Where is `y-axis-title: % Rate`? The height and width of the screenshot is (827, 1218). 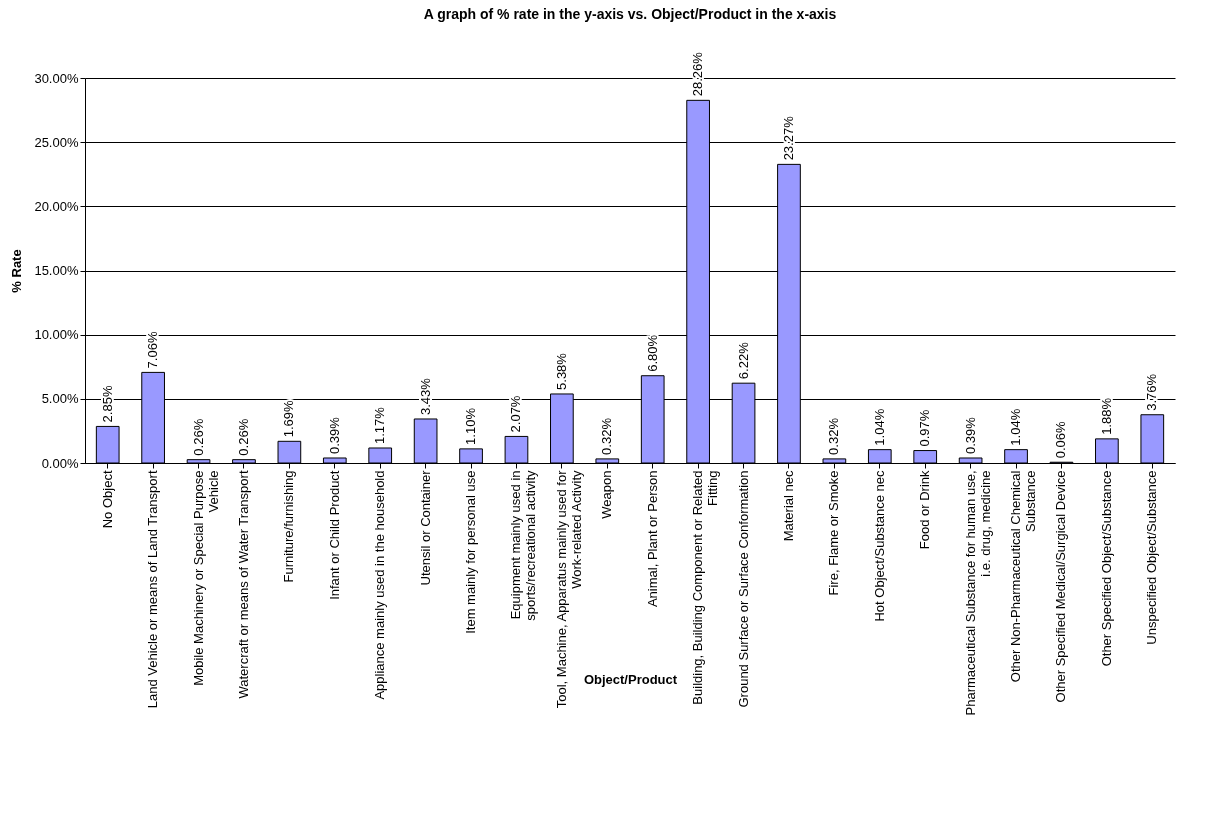 y-axis-title: % Rate is located at coordinates (17, 271).